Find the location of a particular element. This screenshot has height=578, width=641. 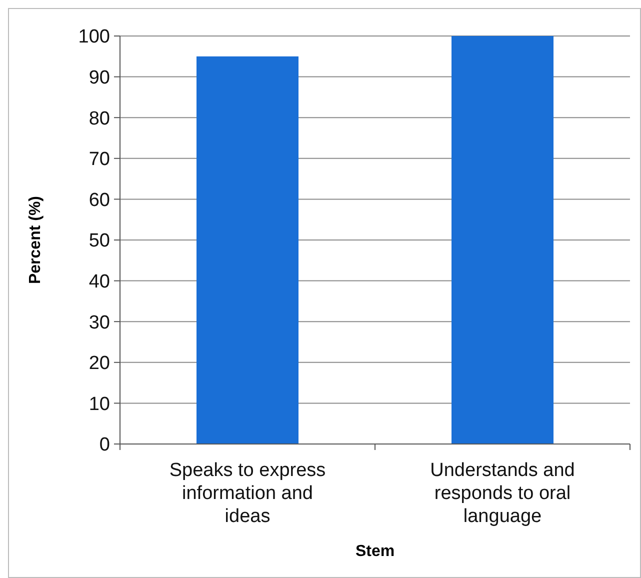

y-axis-title: Percent (%) is located at coordinates (35, 240).